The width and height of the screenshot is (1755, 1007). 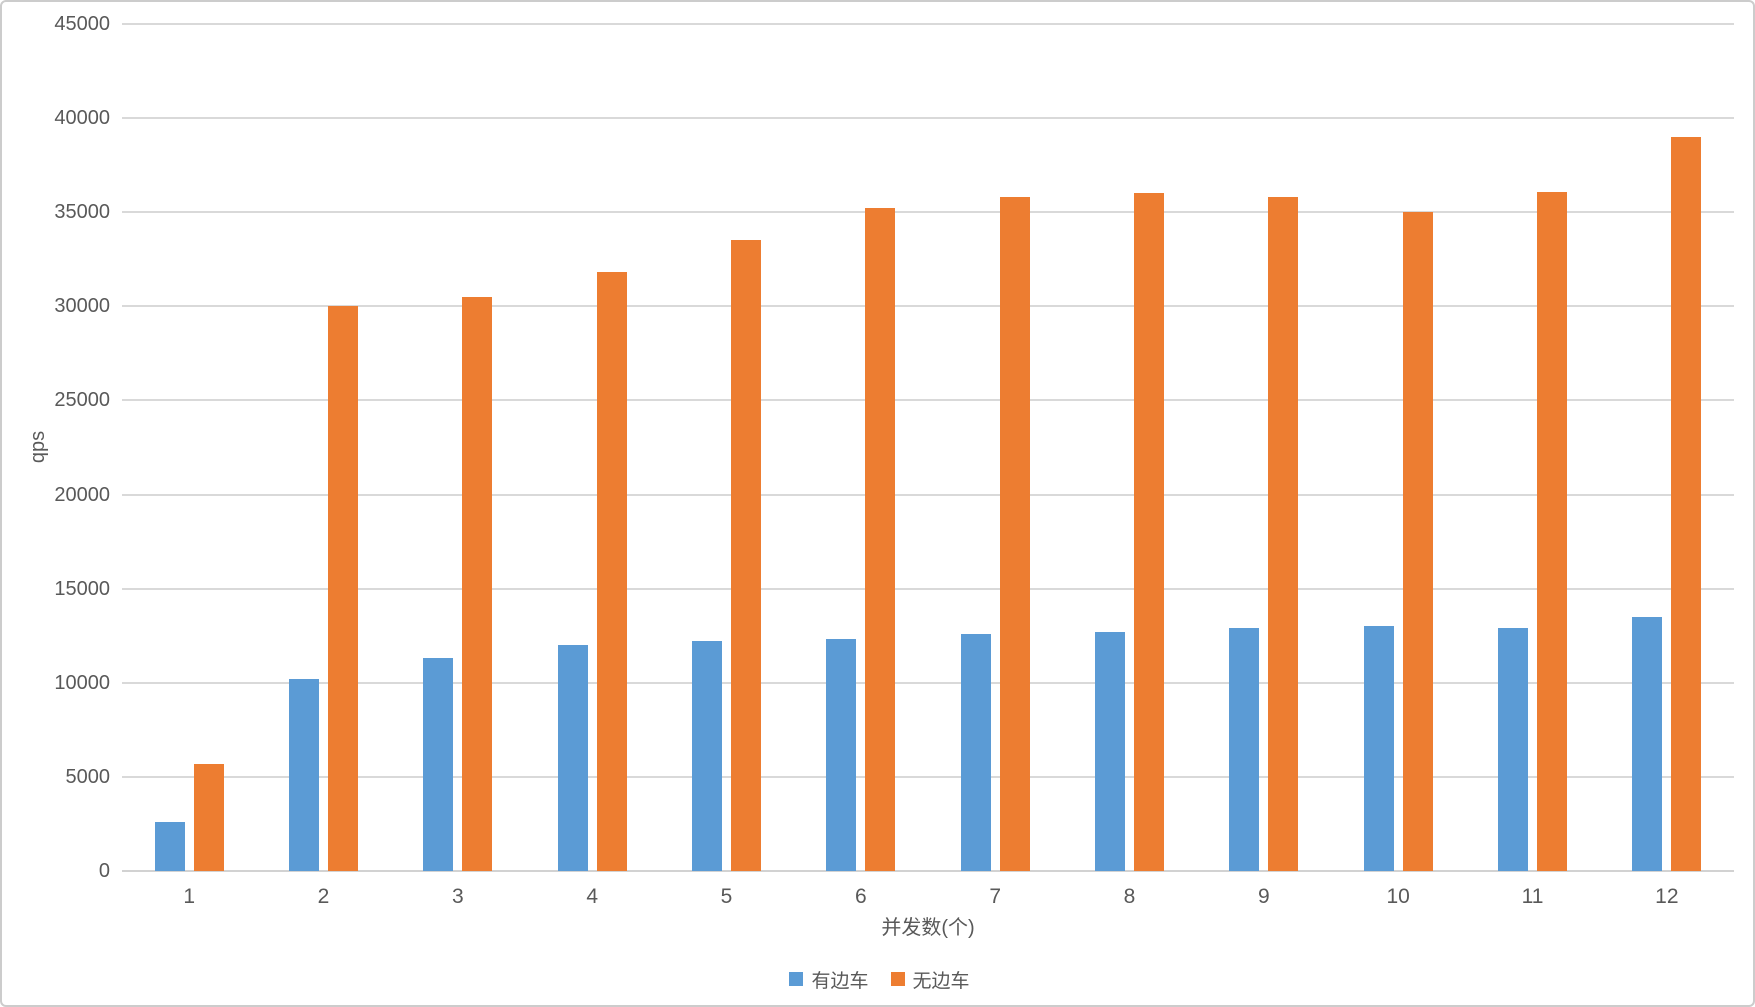 I want to click on bar-s1-cat6, so click(x=880, y=539).